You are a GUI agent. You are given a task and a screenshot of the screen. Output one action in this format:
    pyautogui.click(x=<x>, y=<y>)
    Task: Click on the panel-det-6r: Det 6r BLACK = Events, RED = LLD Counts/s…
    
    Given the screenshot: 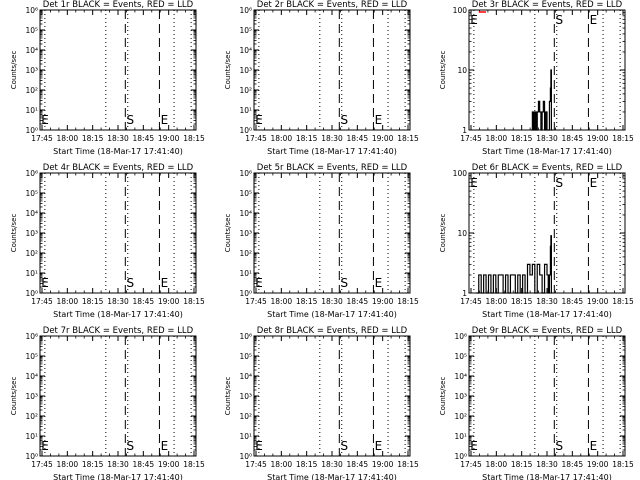 What is the action you would take?
    pyautogui.click(x=536, y=241)
    